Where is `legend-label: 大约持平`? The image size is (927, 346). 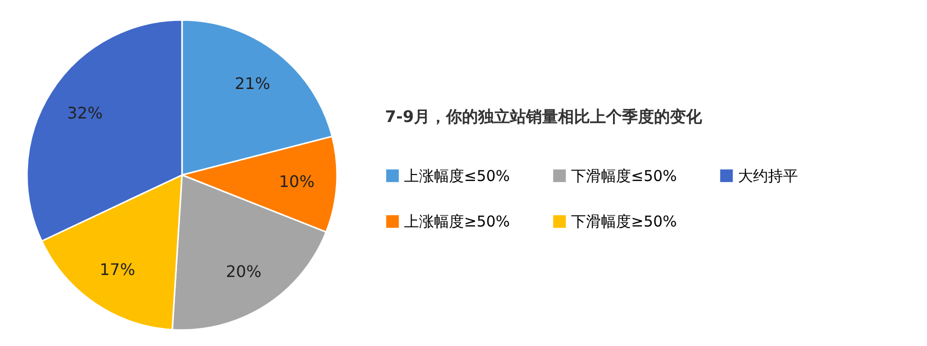 legend-label: 大约持平 is located at coordinates (768, 175).